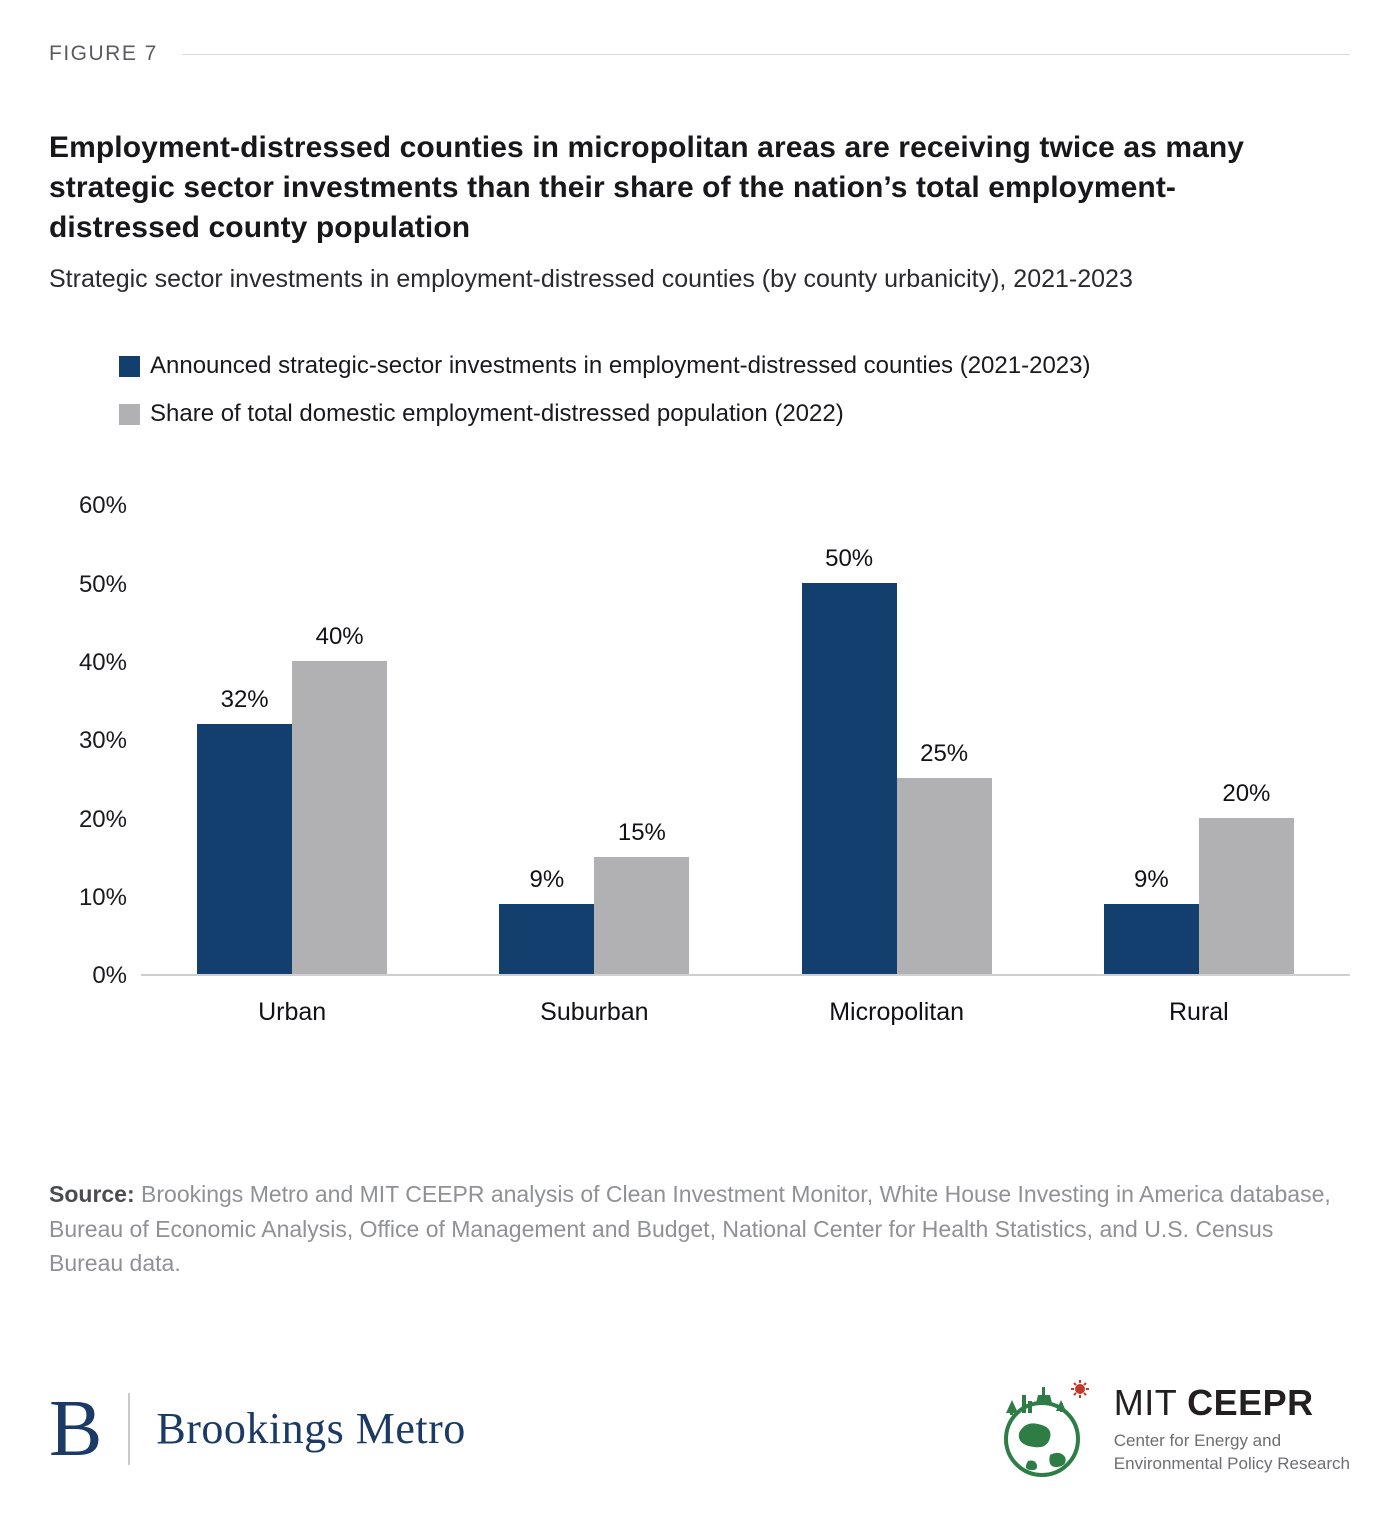 The width and height of the screenshot is (1399, 1521). Describe the element at coordinates (849, 778) in the screenshot. I see `bar-investments-micropolitan` at that location.